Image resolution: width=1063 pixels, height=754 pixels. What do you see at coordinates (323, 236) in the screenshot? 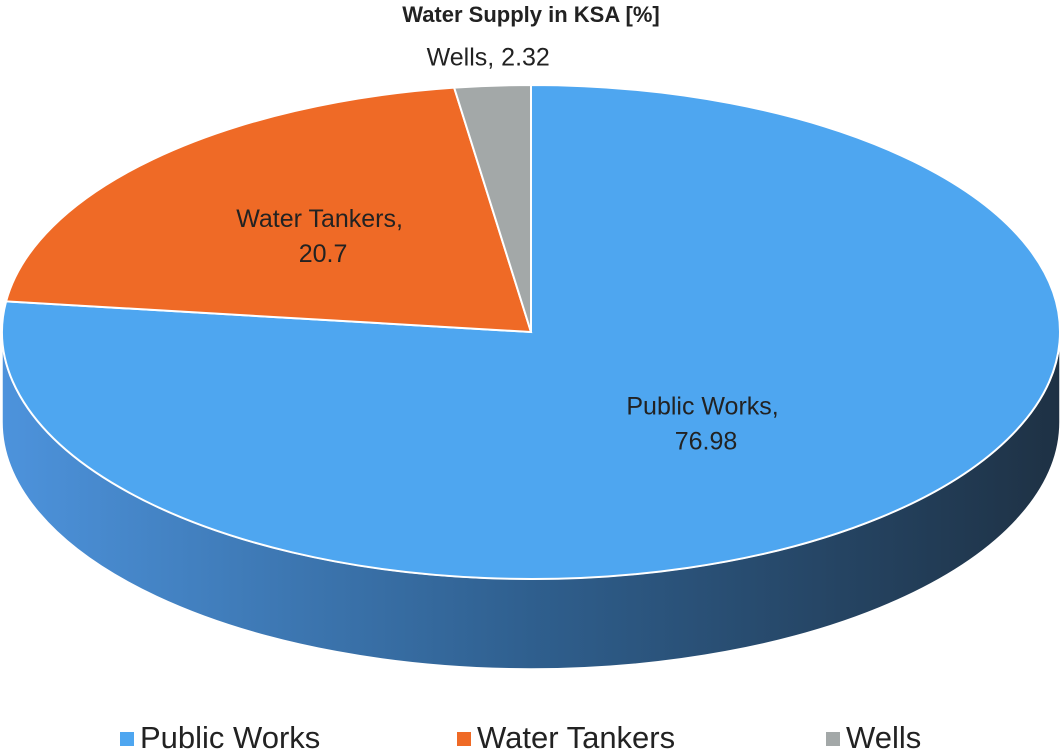
I see `data-label: Water Tankers, 20.7` at bounding box center [323, 236].